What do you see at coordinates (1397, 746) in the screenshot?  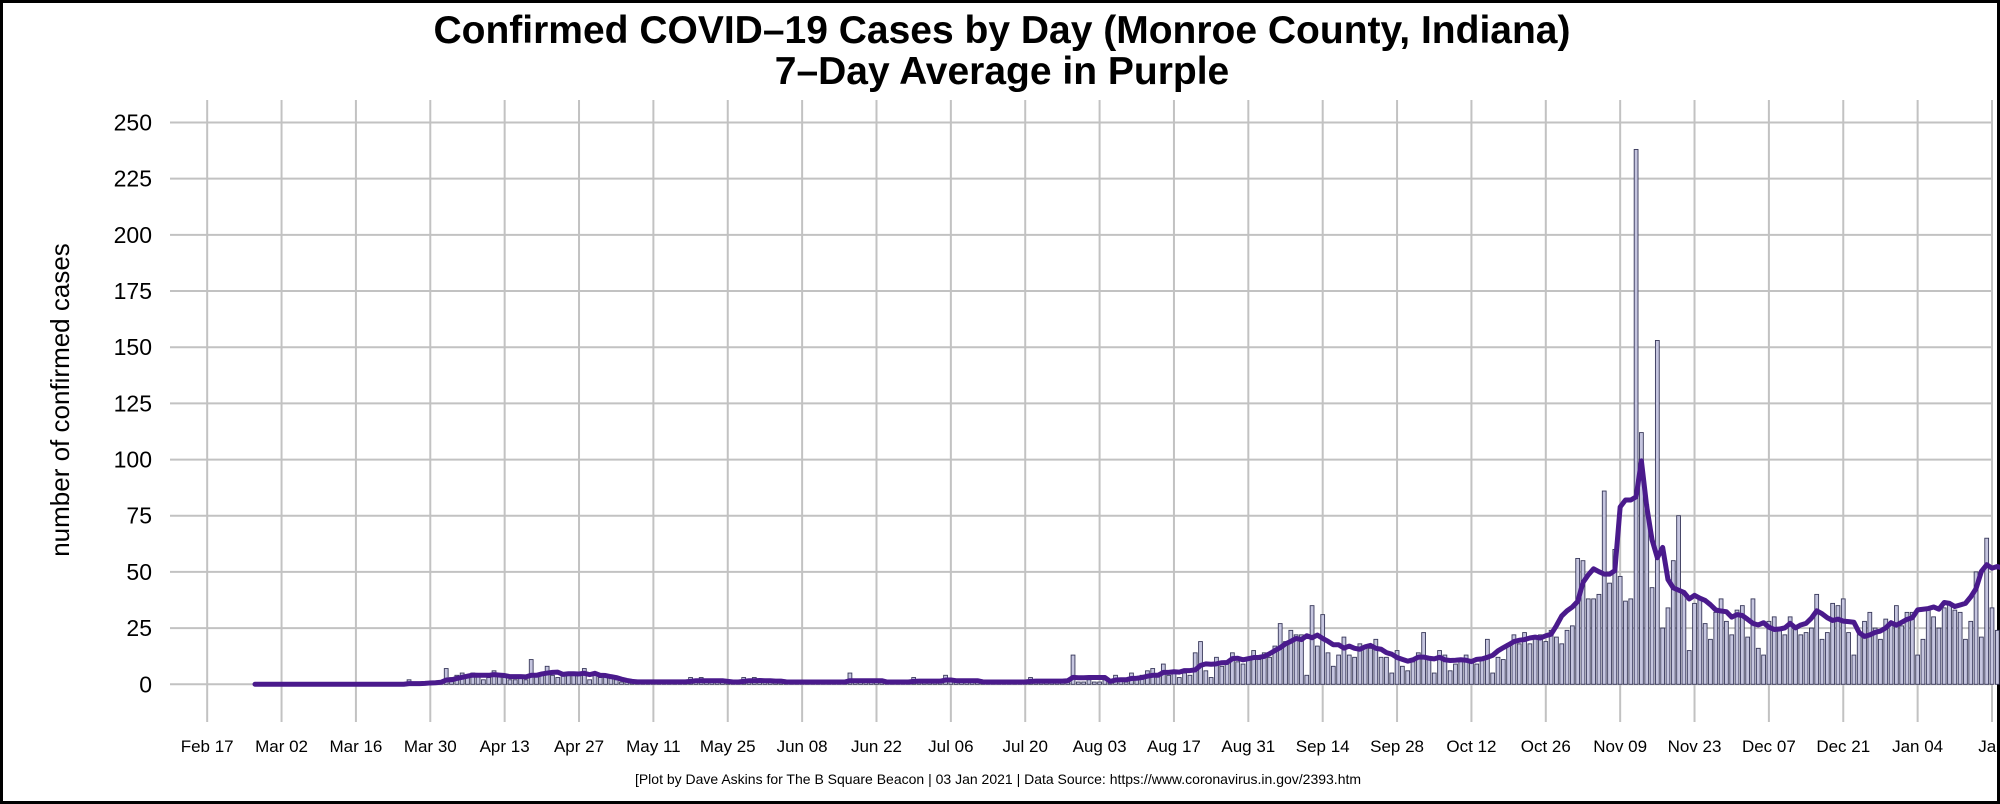 I see `x-tick-label: Sep 28` at bounding box center [1397, 746].